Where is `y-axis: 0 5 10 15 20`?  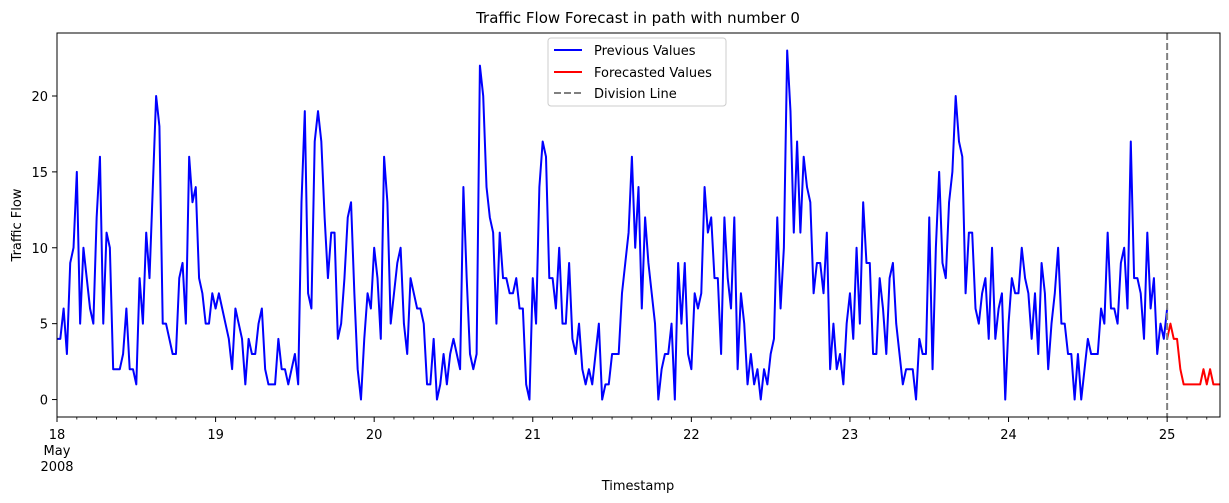
y-axis: 0 5 10 15 20 is located at coordinates (44, 249).